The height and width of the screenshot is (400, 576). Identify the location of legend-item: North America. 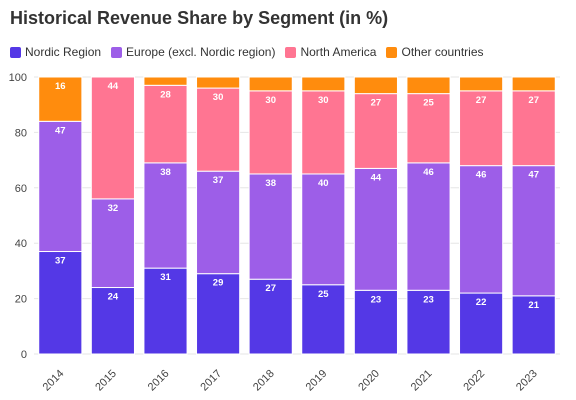
(330, 52).